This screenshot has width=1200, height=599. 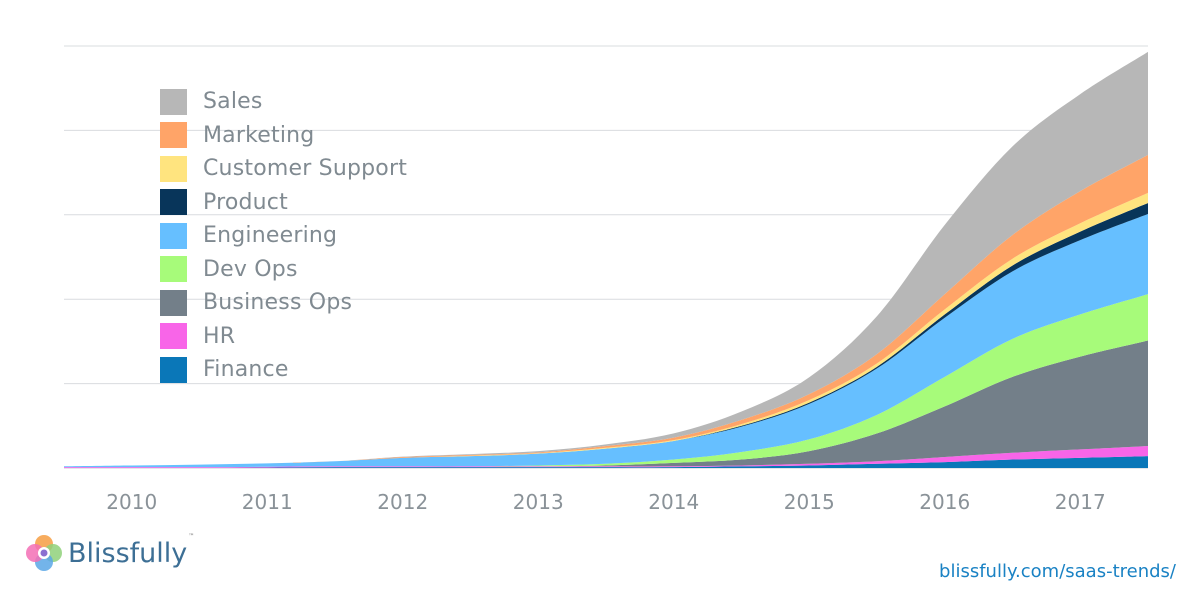 I want to click on x-tick-label: 2013, so click(x=538, y=502).